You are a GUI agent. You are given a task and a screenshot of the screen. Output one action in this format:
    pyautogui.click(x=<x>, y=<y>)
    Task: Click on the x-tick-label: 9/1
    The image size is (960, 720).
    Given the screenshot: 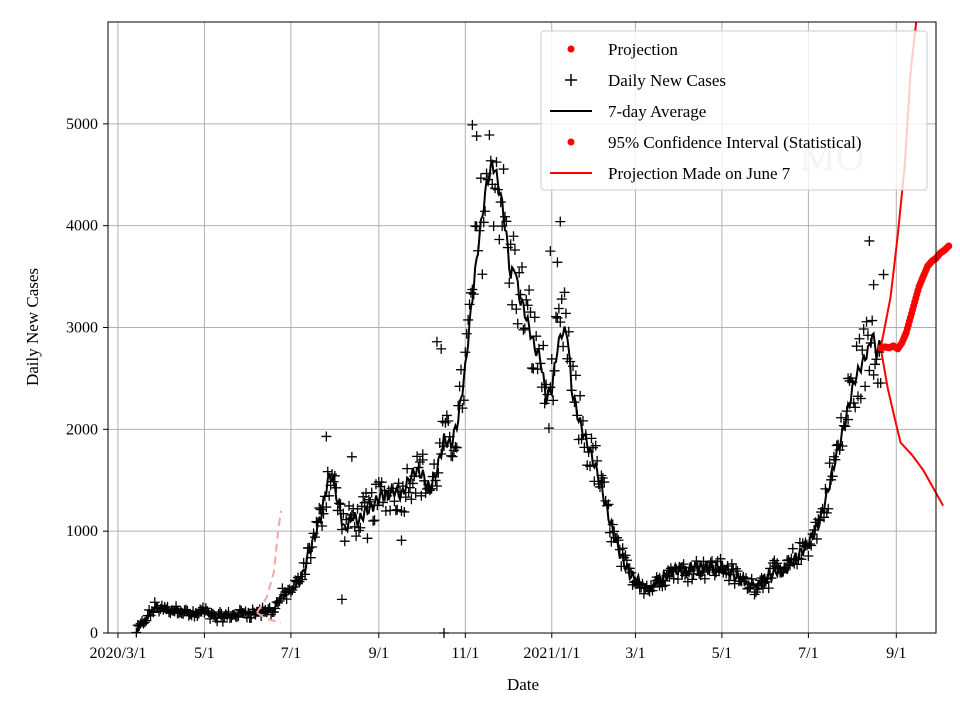 What is the action you would take?
    pyautogui.click(x=896, y=653)
    